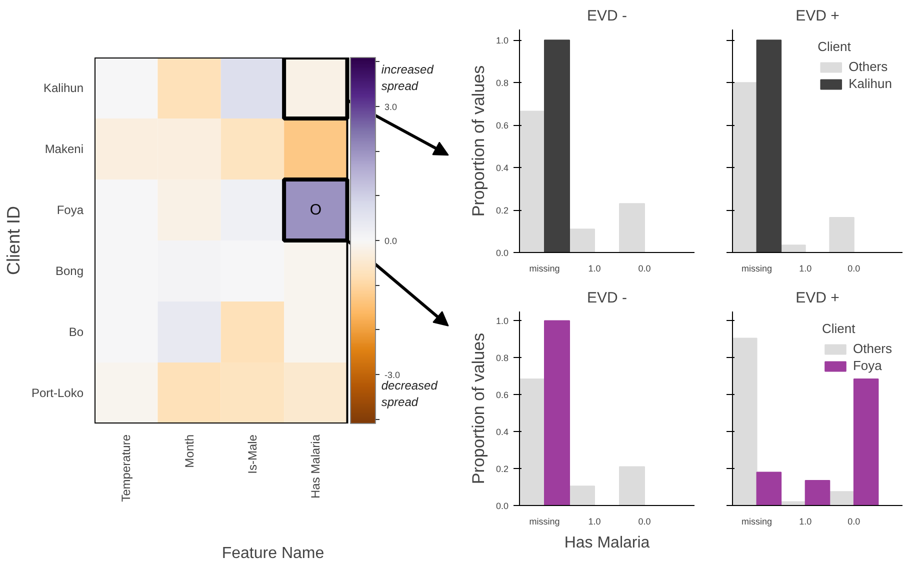  What do you see at coordinates (607, 543) in the screenshot?
I see `x-axis-title: Has Malaria` at bounding box center [607, 543].